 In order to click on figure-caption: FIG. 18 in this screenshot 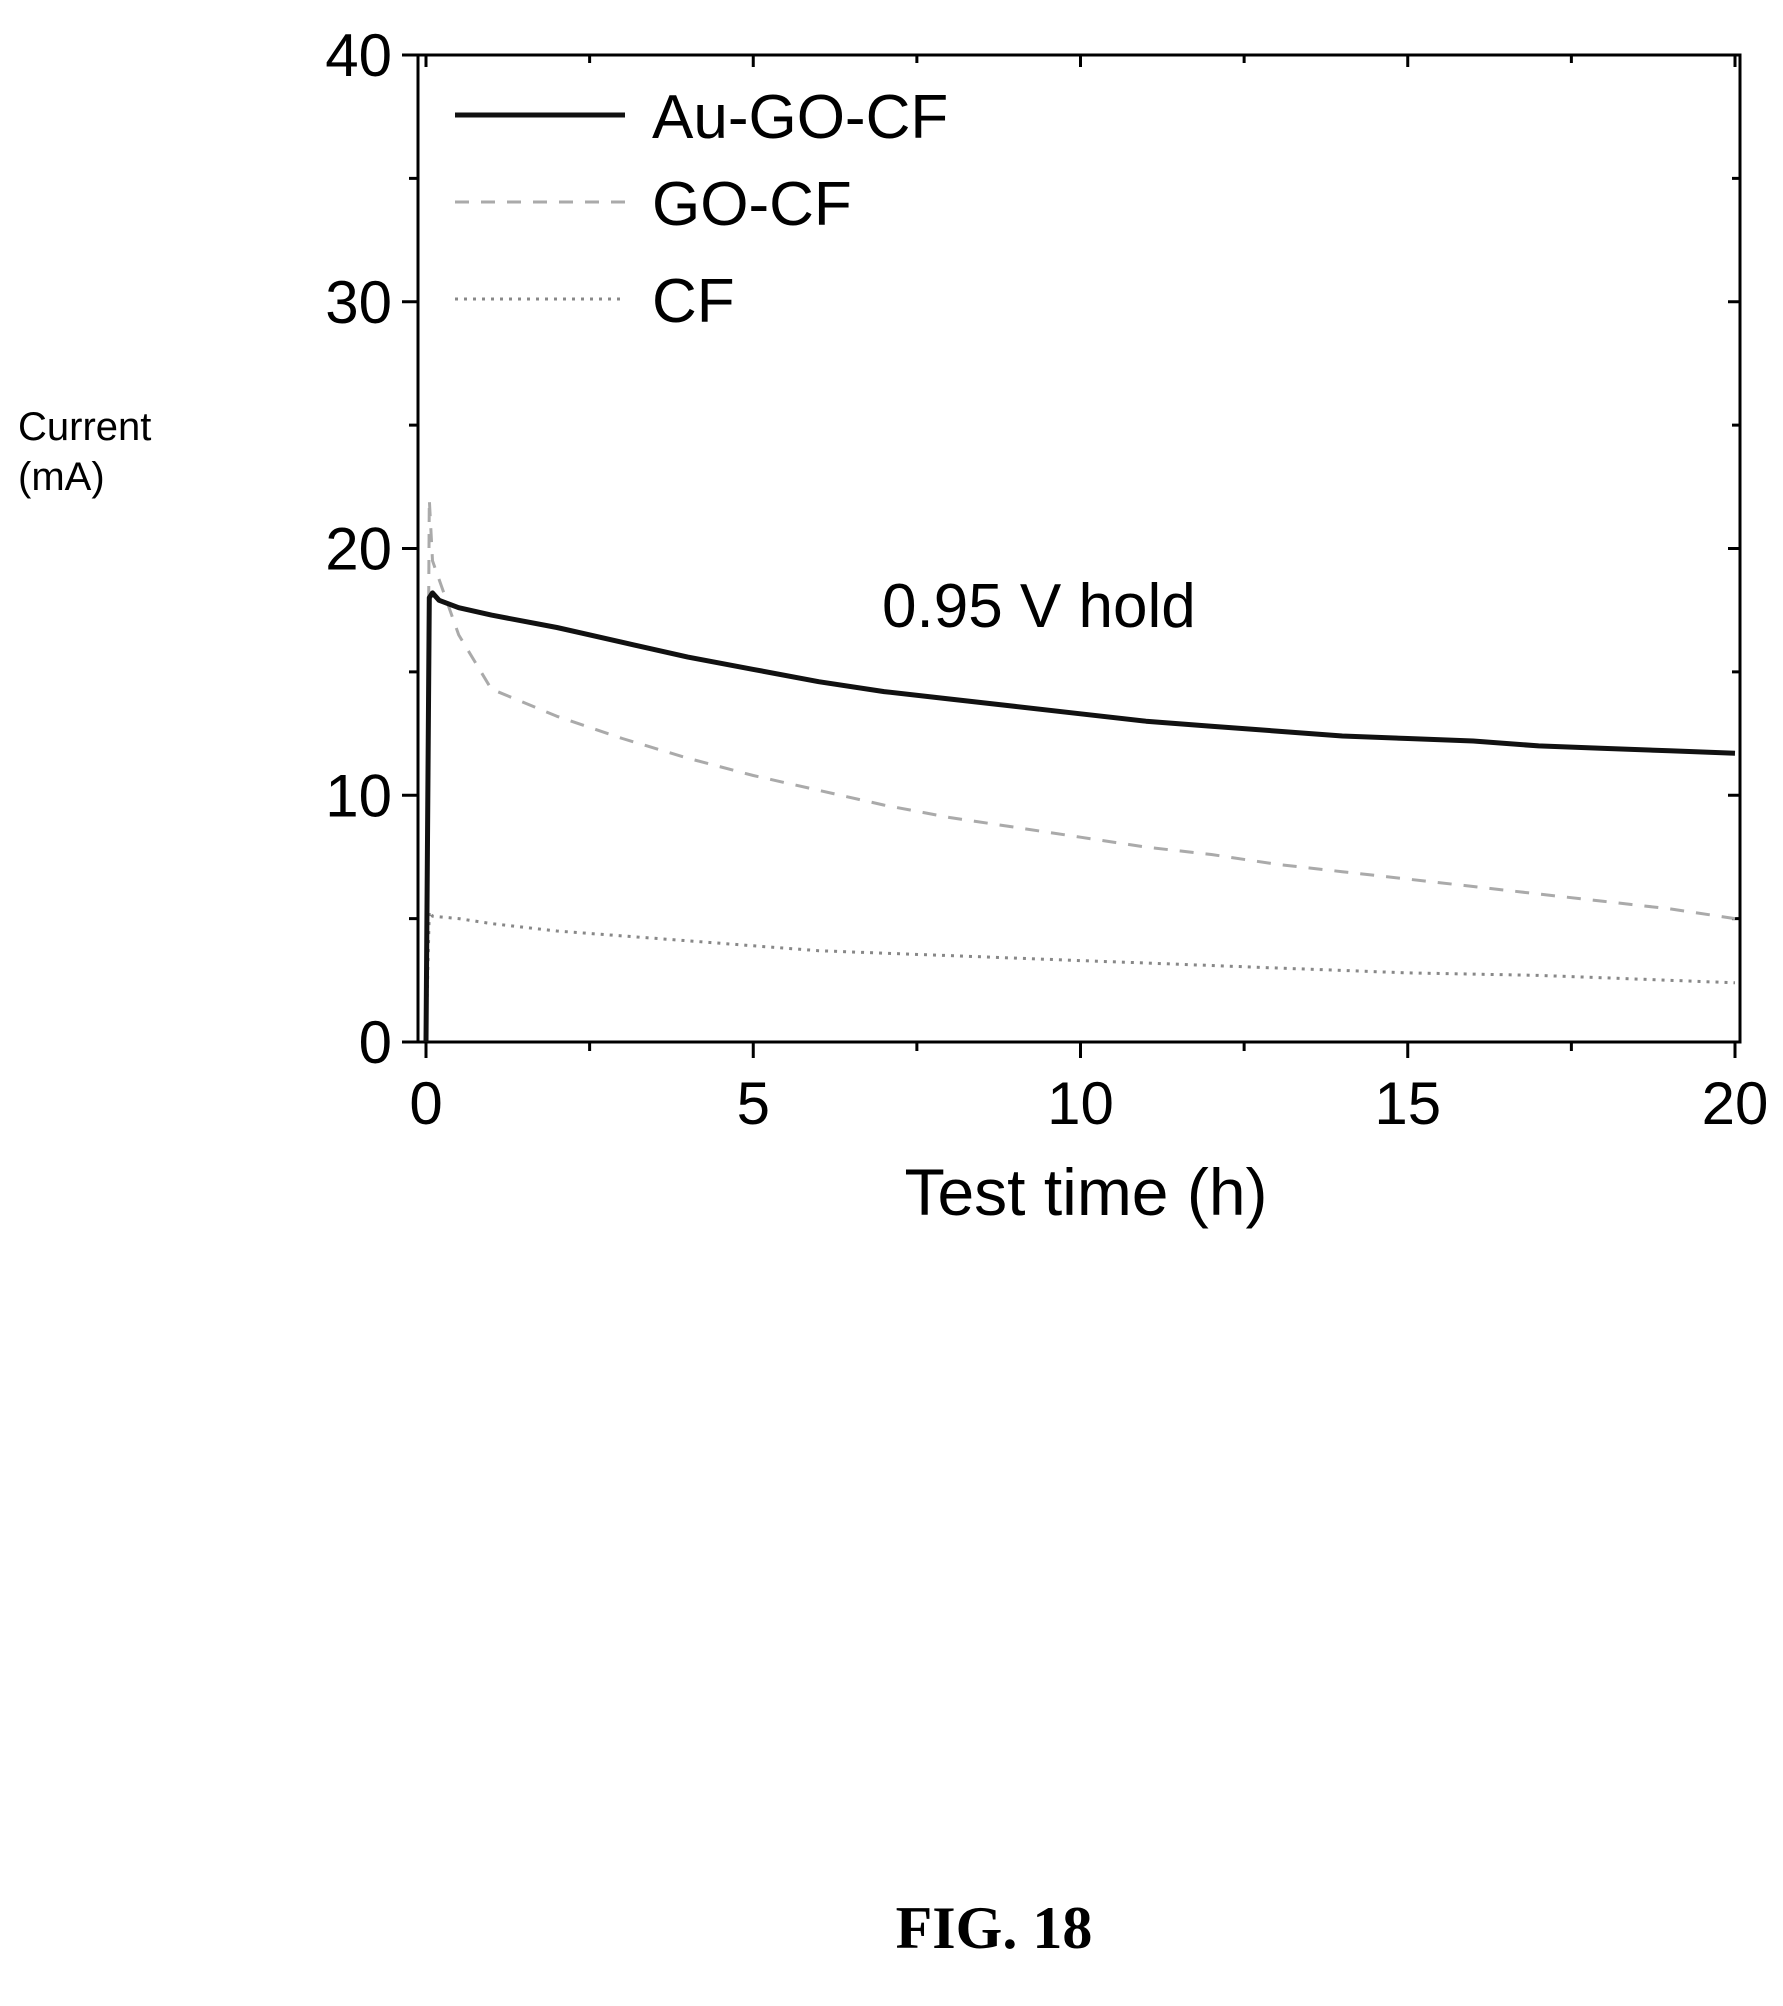, I will do `click(994, 1928)`.